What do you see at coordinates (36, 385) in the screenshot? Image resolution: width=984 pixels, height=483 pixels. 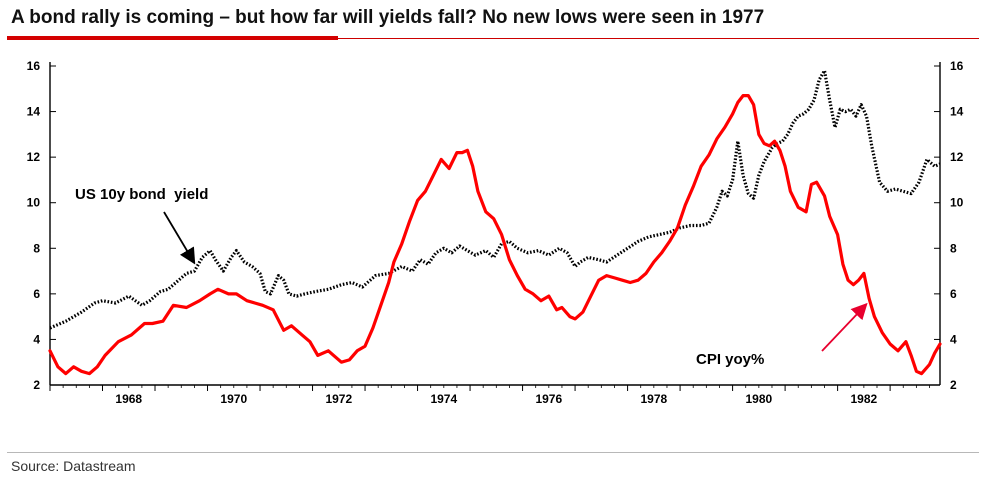 I see `y-tick-label-left: 2` at bounding box center [36, 385].